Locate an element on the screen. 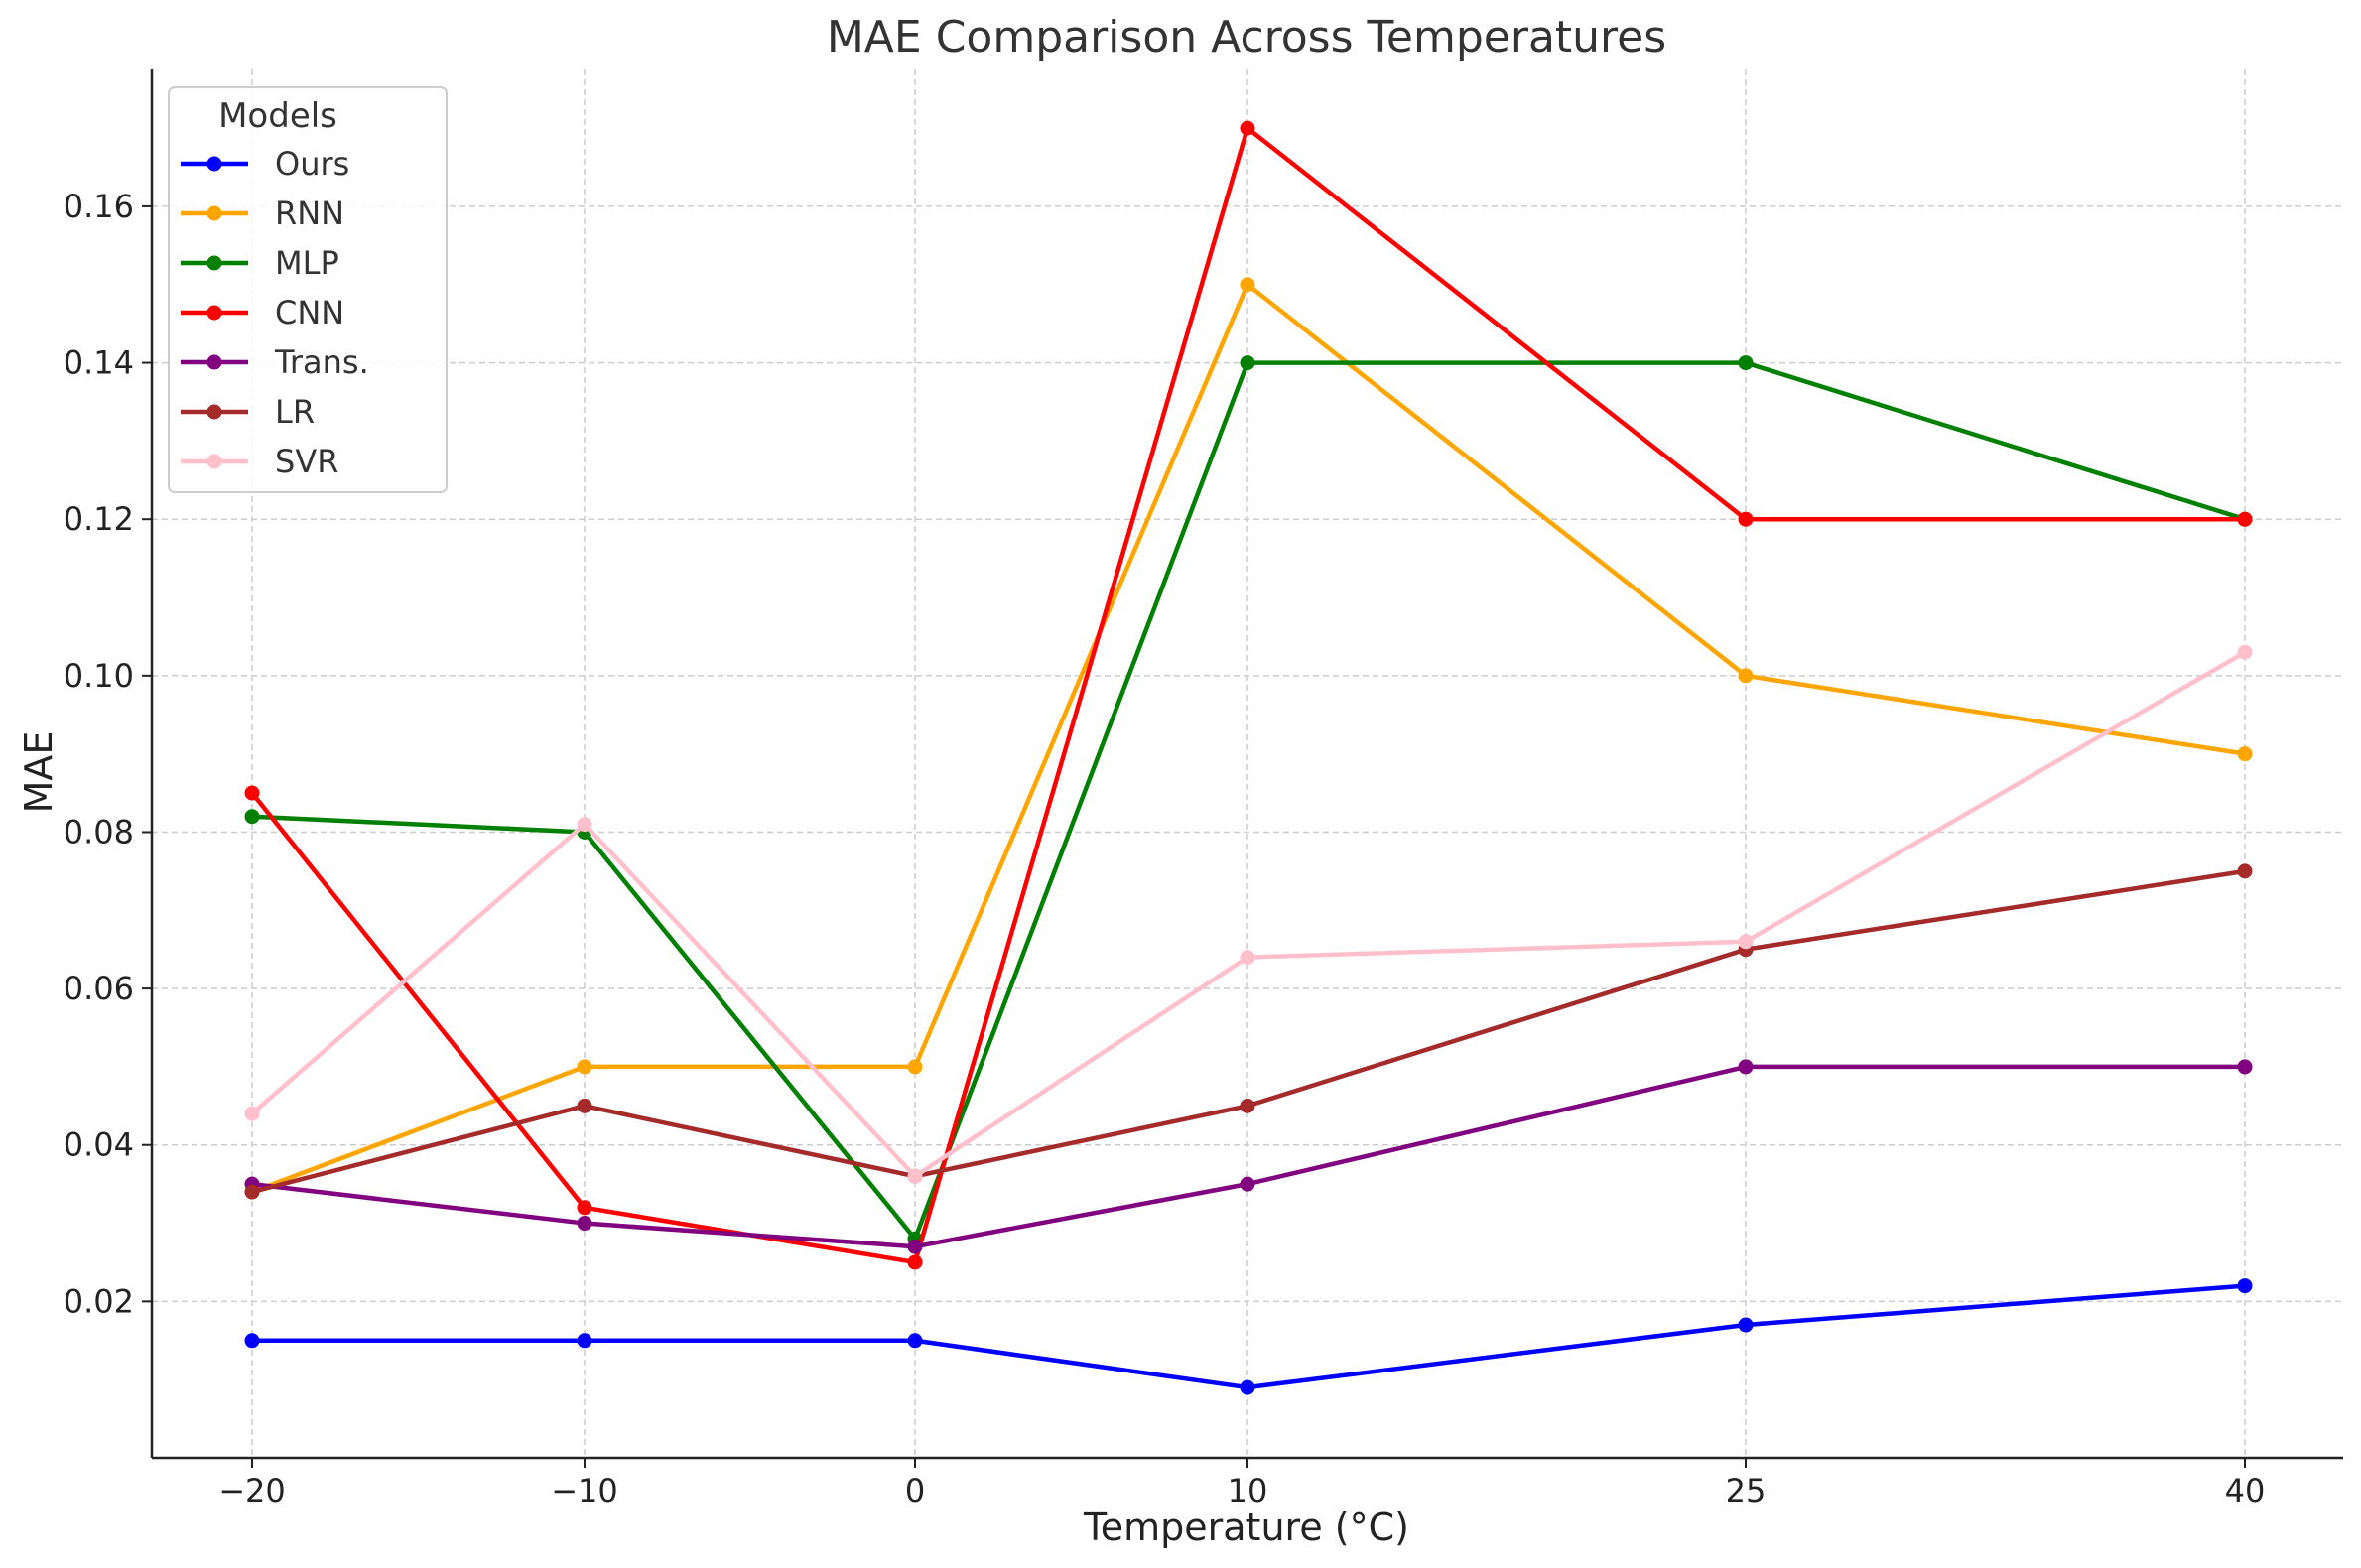 The height and width of the screenshot is (1568, 2361). legend-label: CNN is located at coordinates (309, 312).